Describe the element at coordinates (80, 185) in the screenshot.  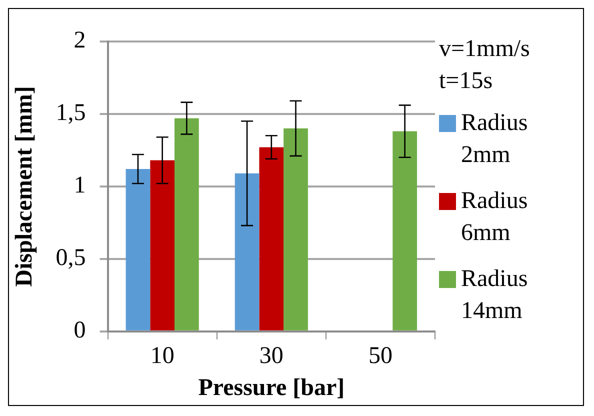
I see `y-tick-label: 1` at that location.